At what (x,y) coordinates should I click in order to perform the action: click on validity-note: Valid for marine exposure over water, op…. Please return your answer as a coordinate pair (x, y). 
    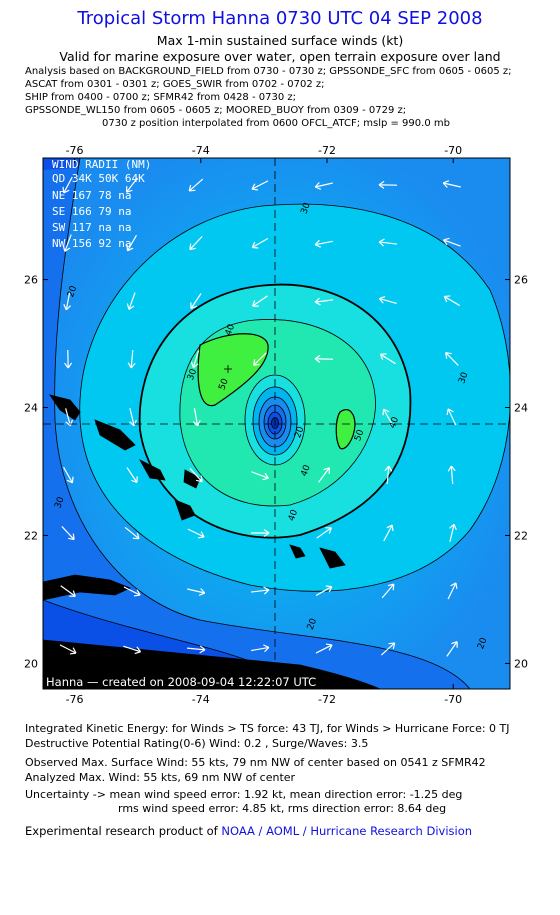
    Looking at the image, I should click on (280, 56).